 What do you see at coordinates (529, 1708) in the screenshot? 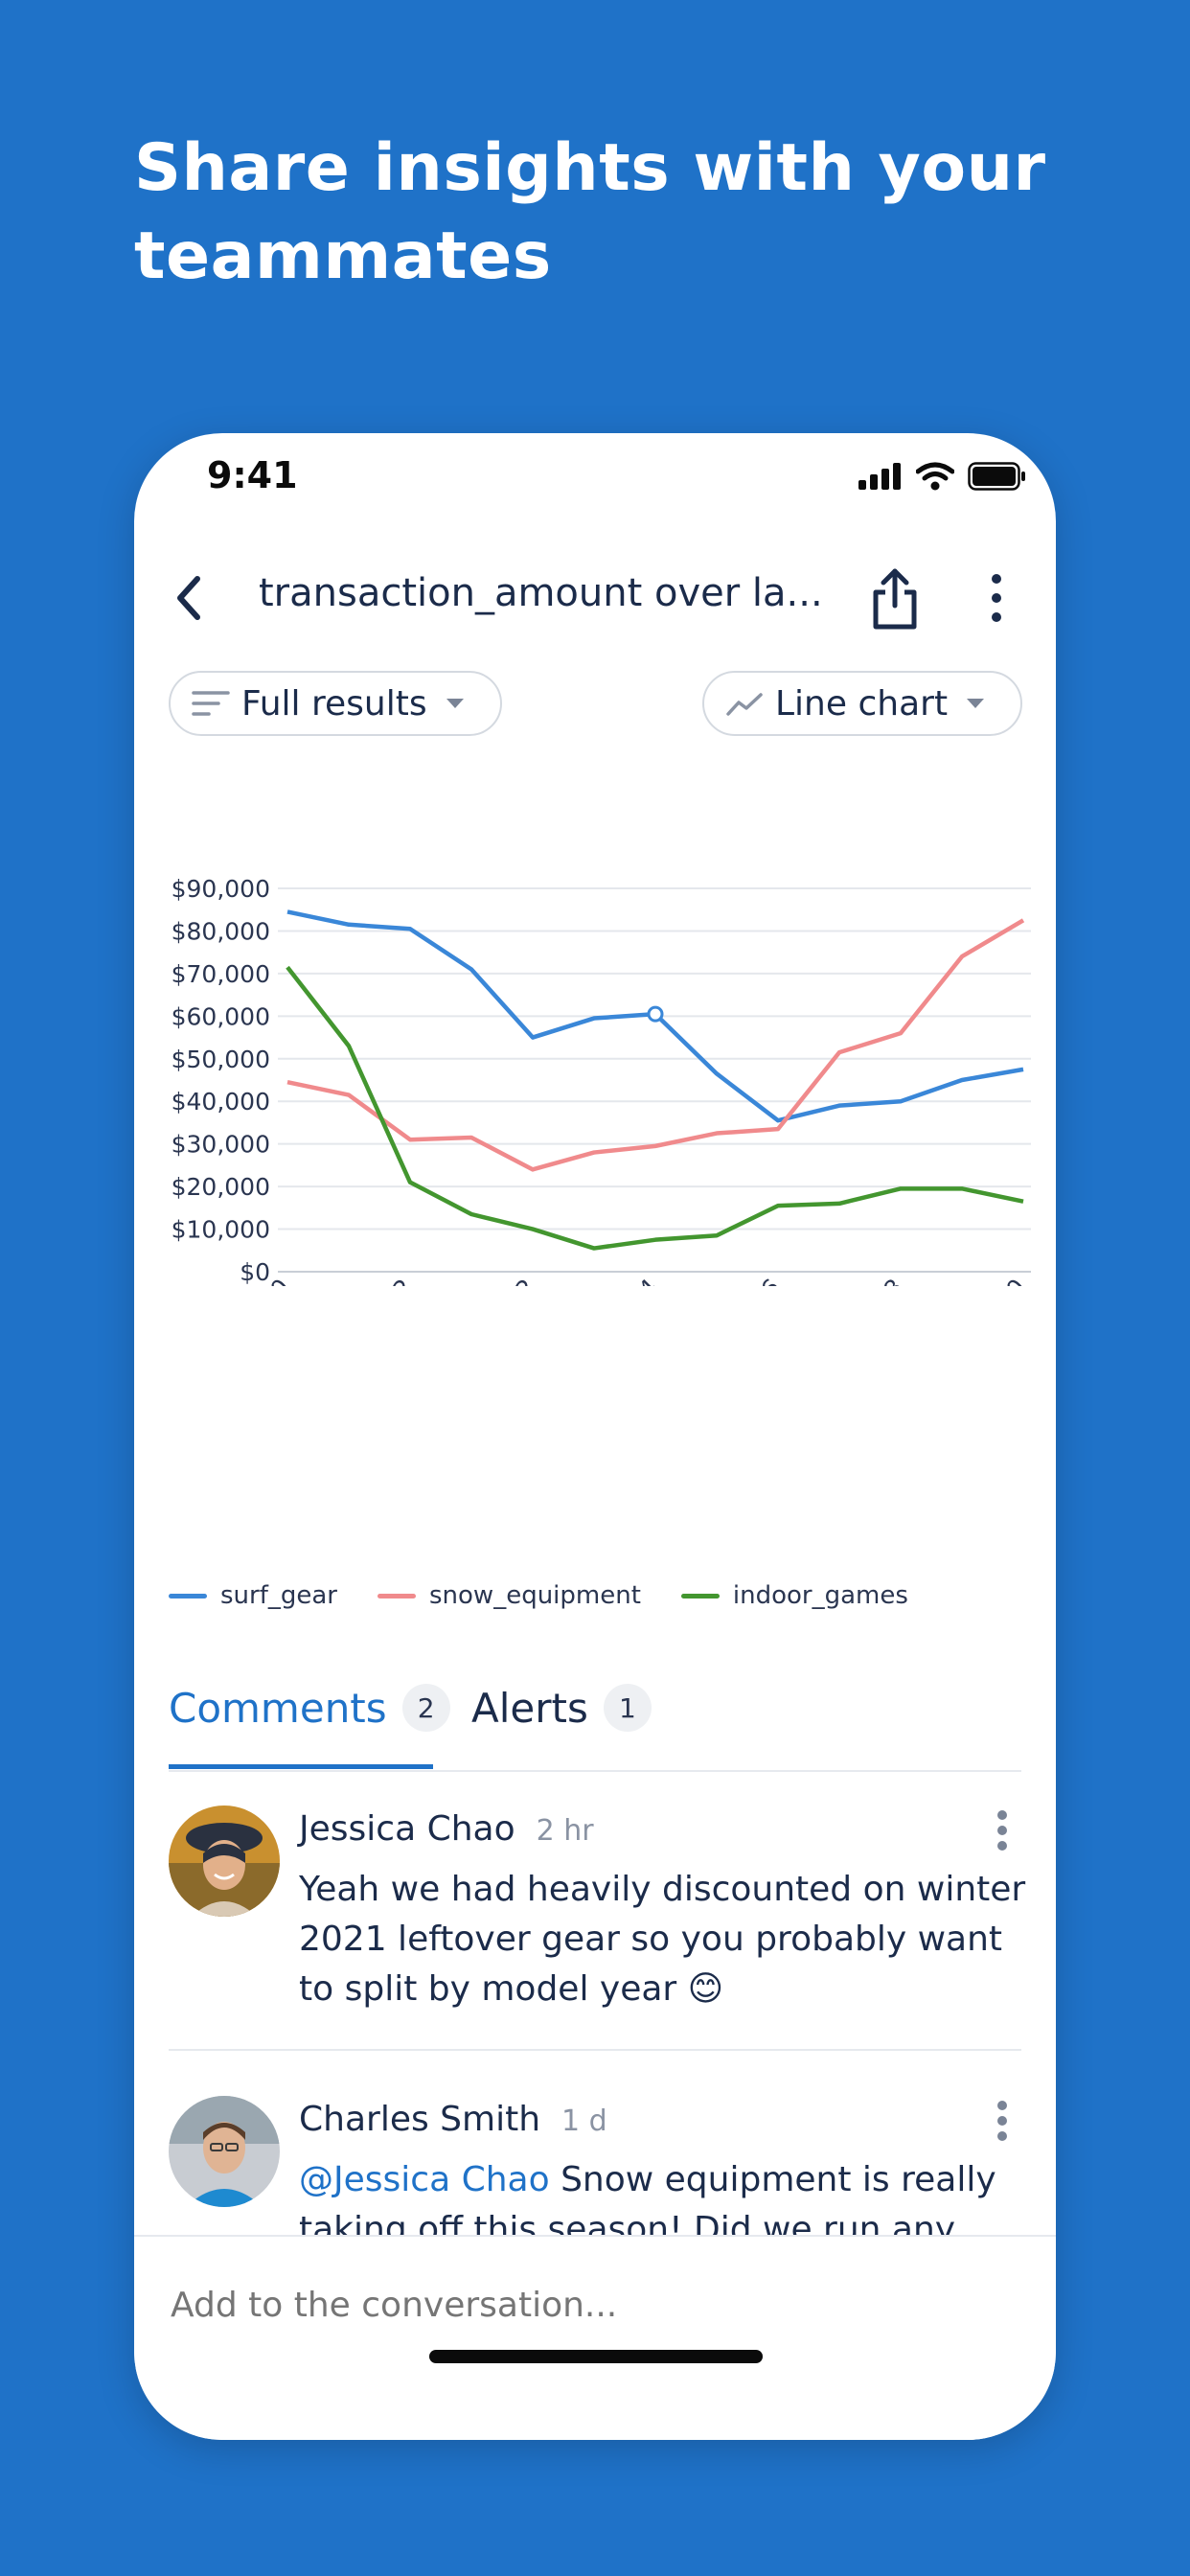
I see `tab-alerts-label: Alerts` at bounding box center [529, 1708].